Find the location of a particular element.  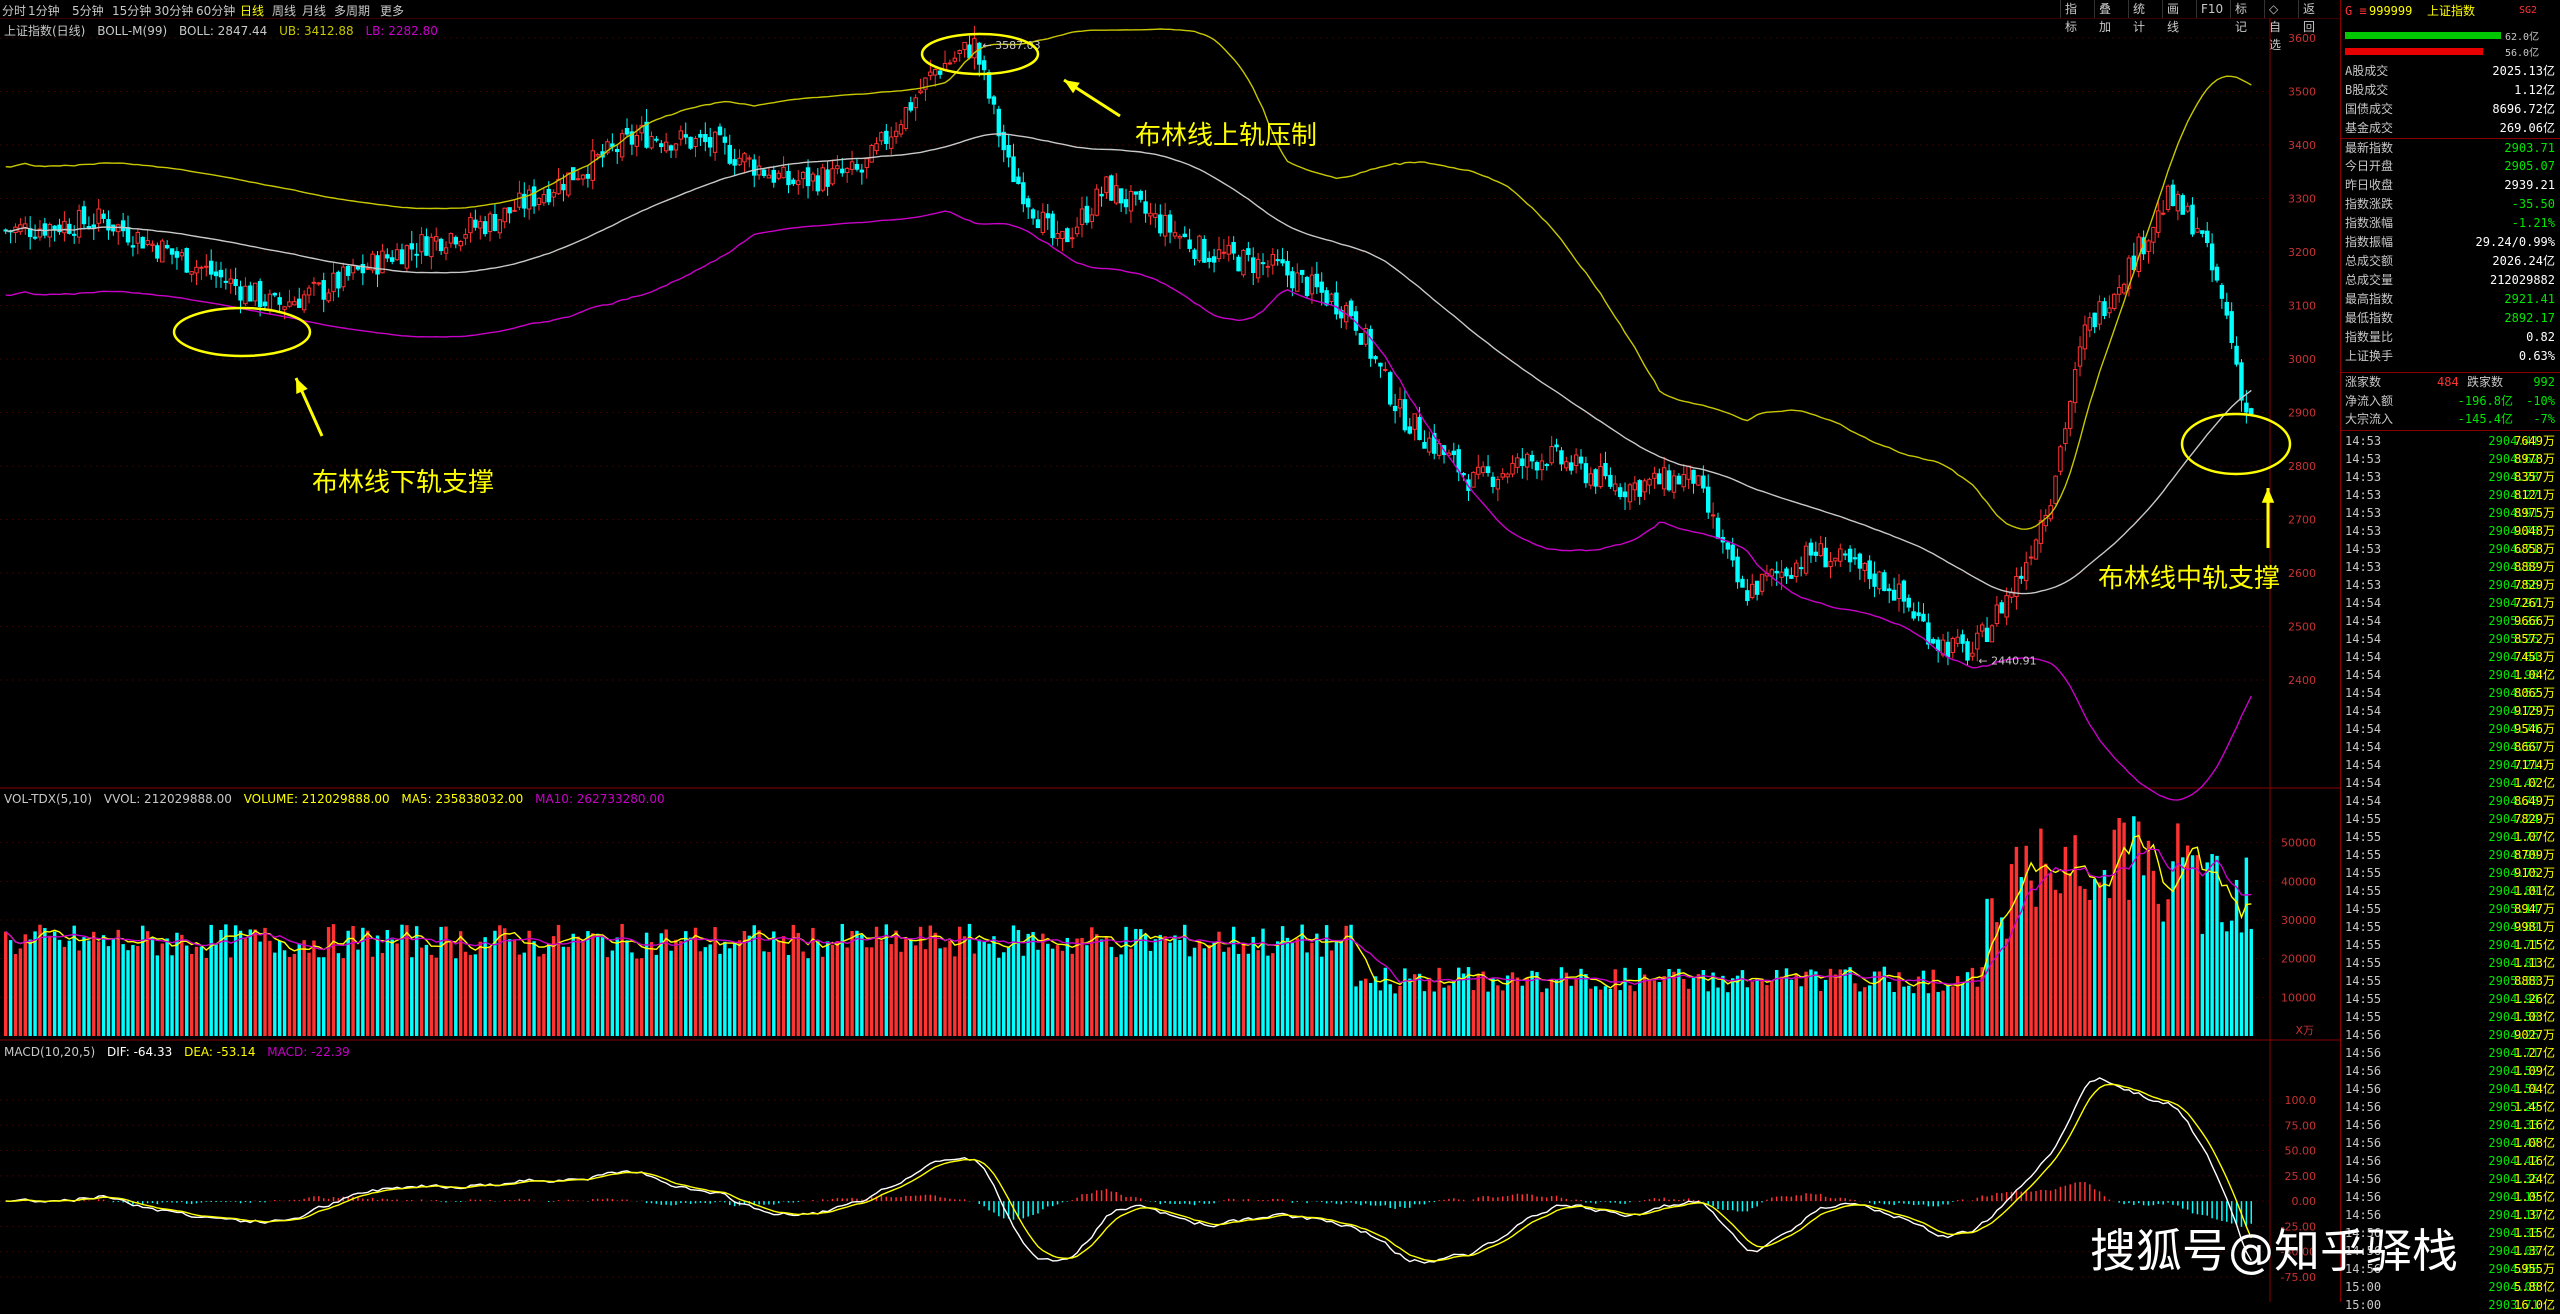

tick-price: 2904.52 is located at coordinates (2513, 1071).